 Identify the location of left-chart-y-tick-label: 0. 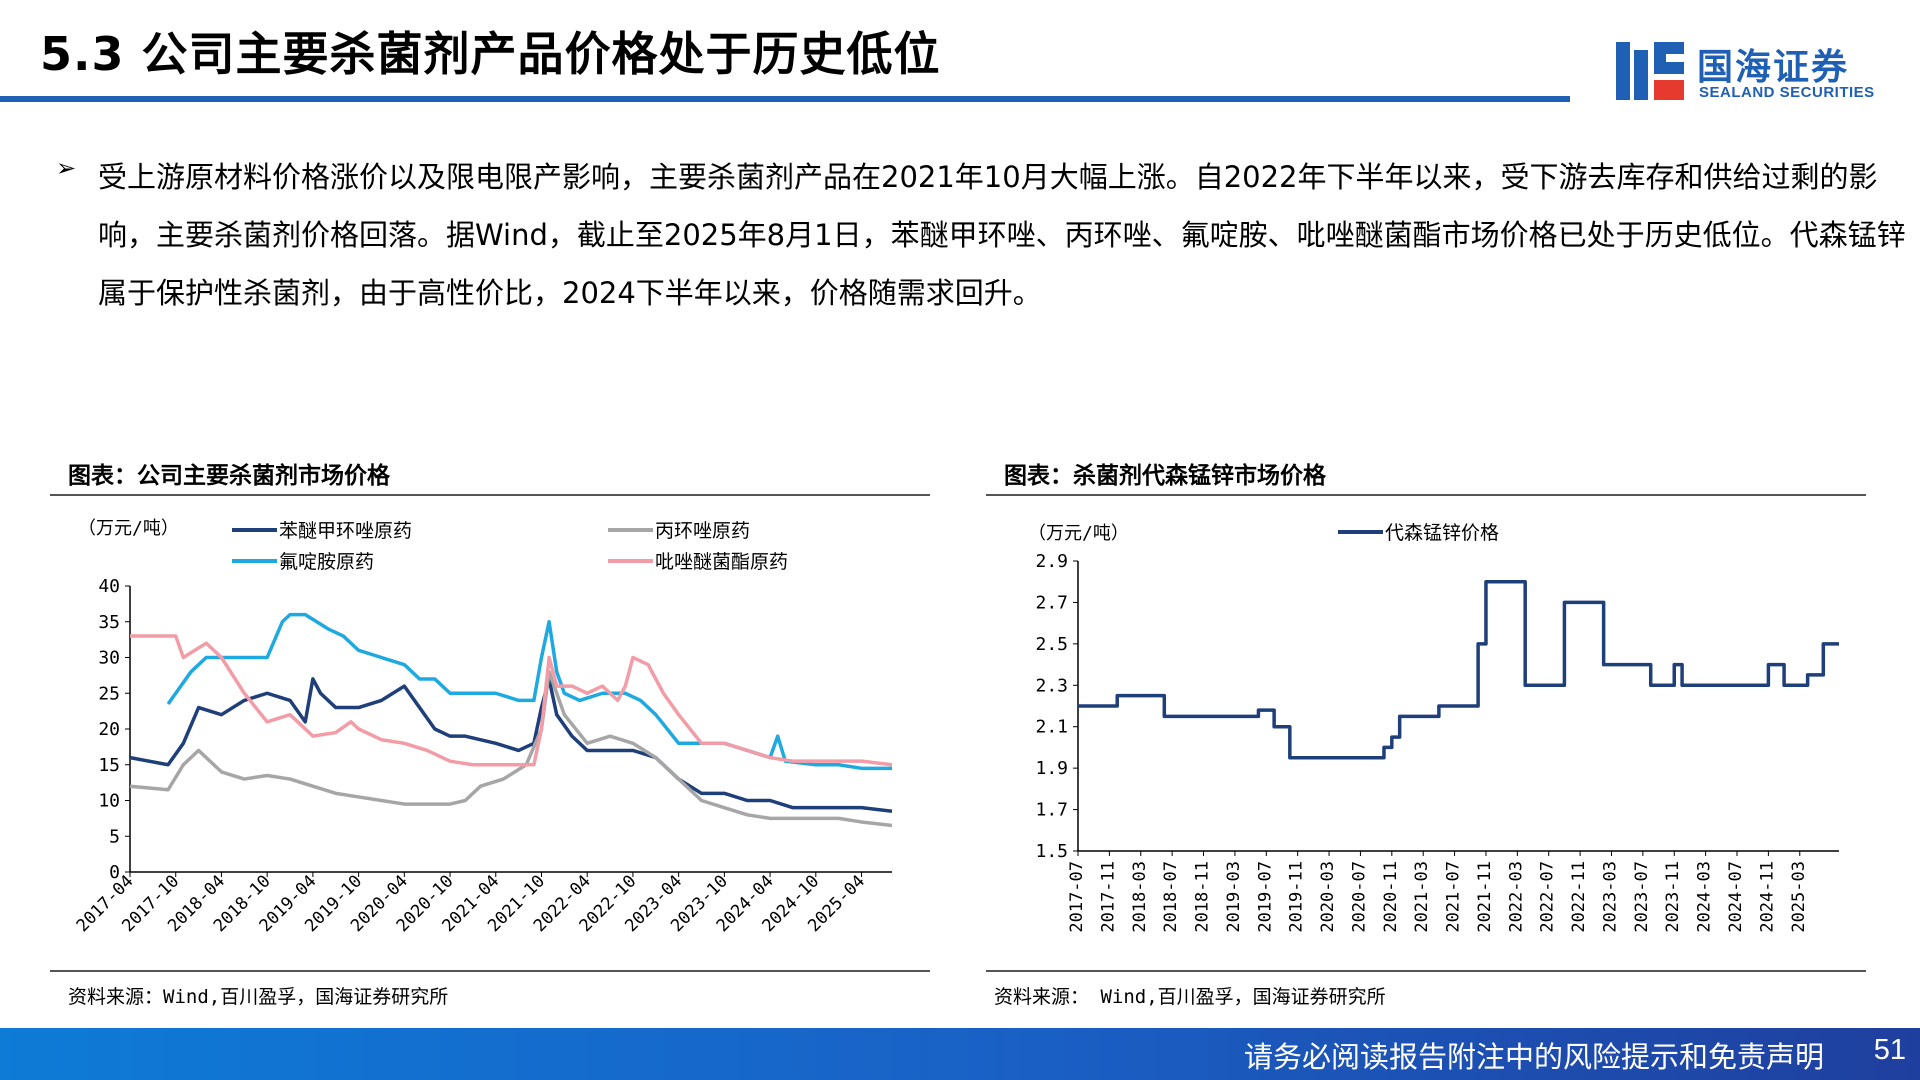
(114, 872).